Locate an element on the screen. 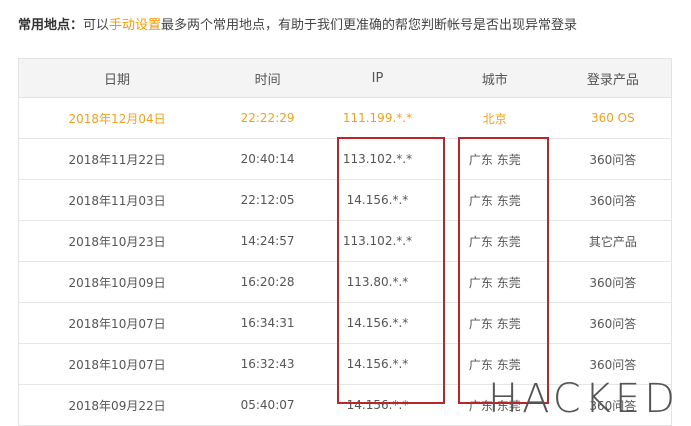  table-row: 2018年12月04日 22:22:29 111.199.*.* 北京 360 OS is located at coordinates (345, 118).